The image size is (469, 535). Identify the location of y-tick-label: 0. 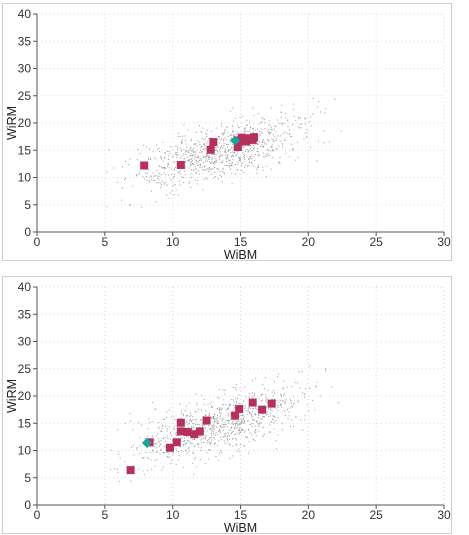
(27, 232).